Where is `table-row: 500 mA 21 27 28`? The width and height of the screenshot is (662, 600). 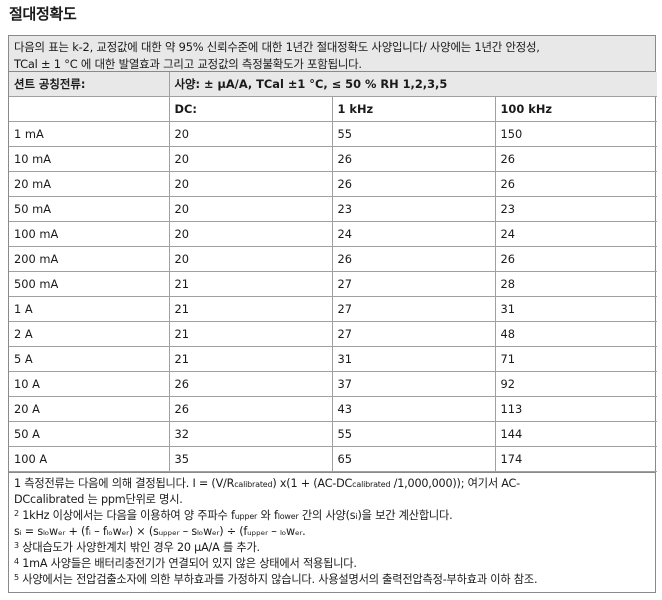
table-row: 500 mA 21 27 28 is located at coordinates (333, 284).